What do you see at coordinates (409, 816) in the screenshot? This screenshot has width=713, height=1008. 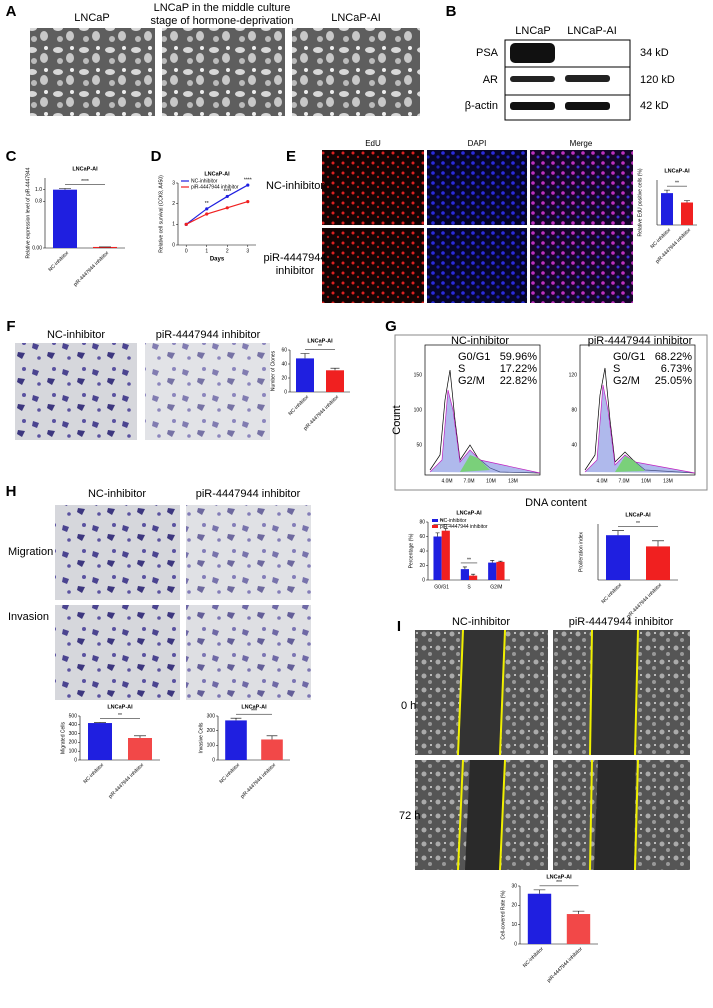 I see `label: 72 h` at bounding box center [409, 816].